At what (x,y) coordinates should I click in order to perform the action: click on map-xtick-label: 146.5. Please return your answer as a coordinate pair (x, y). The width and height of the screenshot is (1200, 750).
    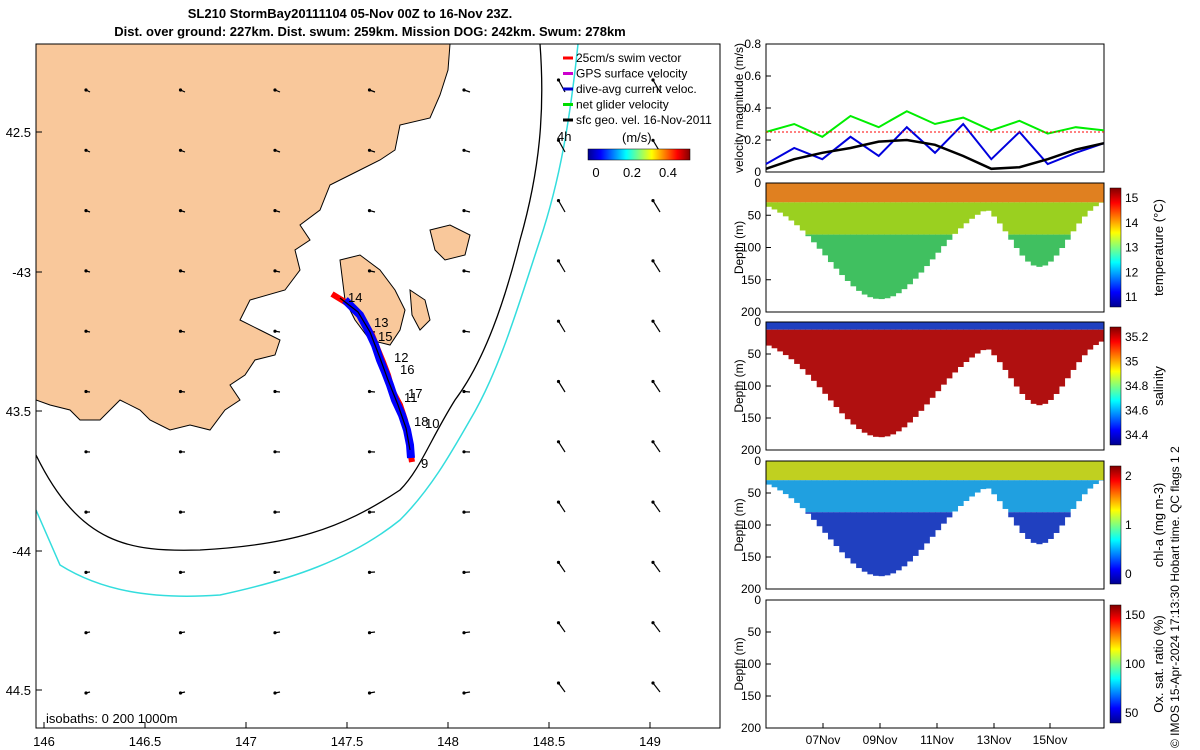
    Looking at the image, I should click on (145, 741).